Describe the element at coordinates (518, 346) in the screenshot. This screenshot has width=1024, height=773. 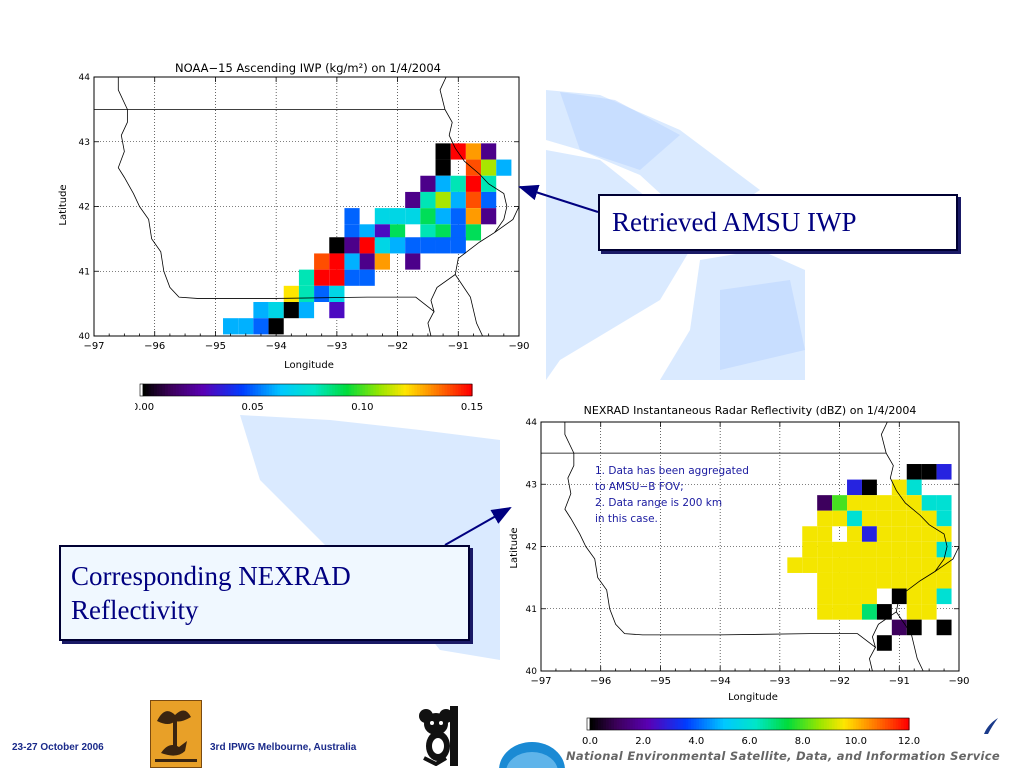
I see `x-tick-label: −90` at that location.